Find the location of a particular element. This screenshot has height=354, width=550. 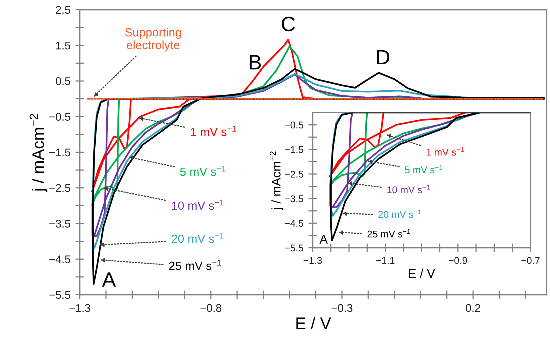

series-label: 1 mV s$^{−1}$ is located at coordinates (213, 131).